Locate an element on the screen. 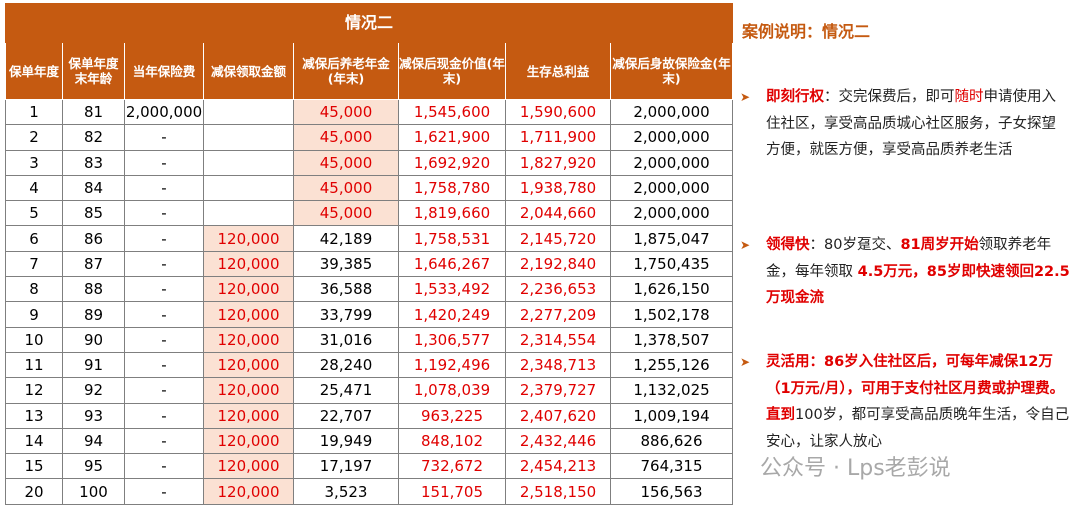  table-cell: 1,502,178 is located at coordinates (671, 314).